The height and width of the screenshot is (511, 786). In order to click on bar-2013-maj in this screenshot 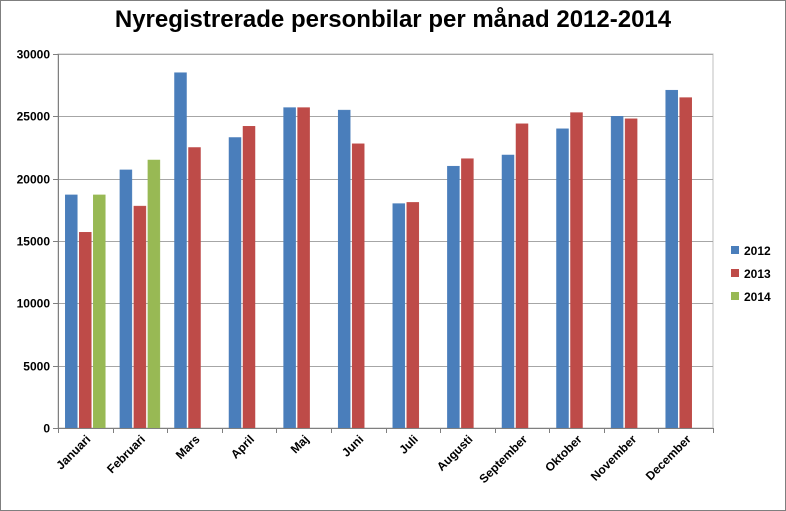, I will do `click(303, 268)`.